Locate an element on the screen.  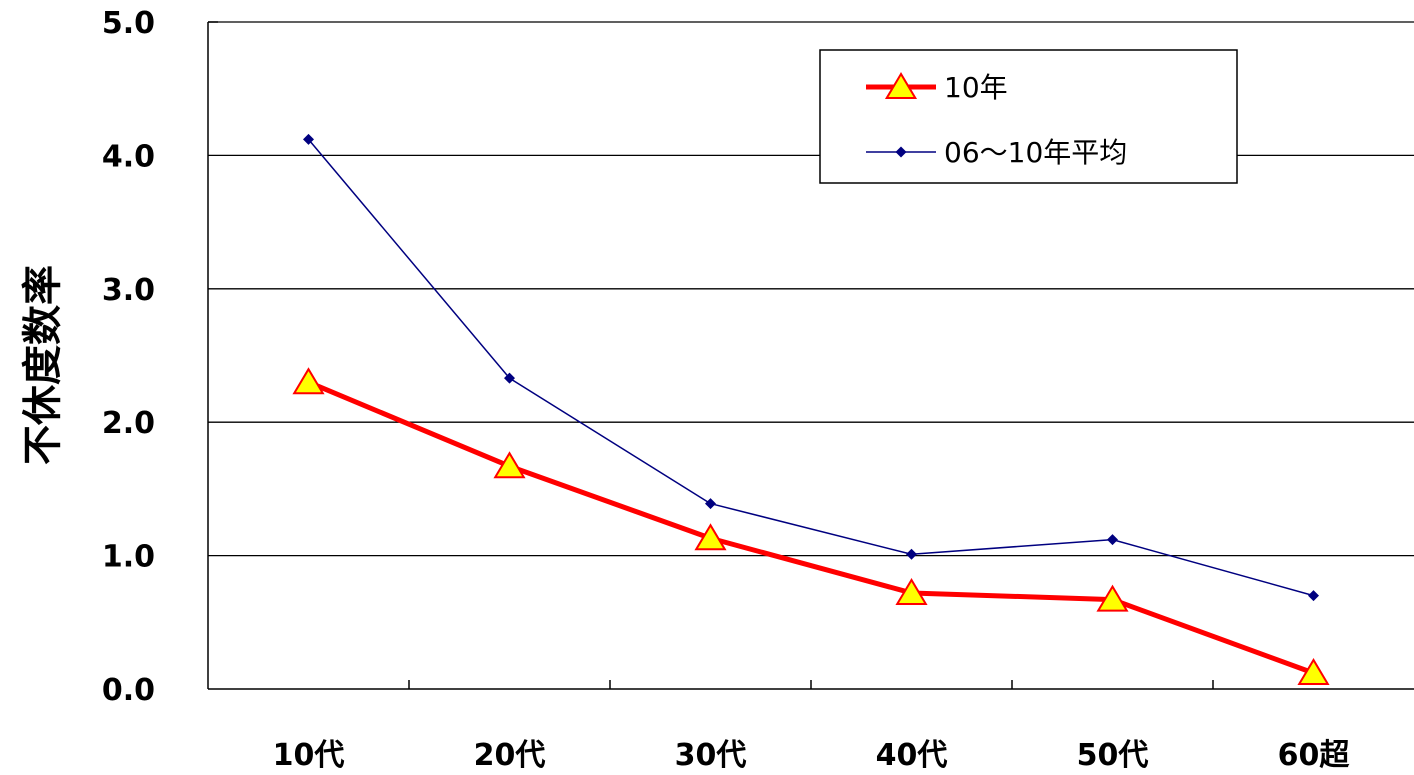
y-tick-label: 0.0 is located at coordinates (128, 690).